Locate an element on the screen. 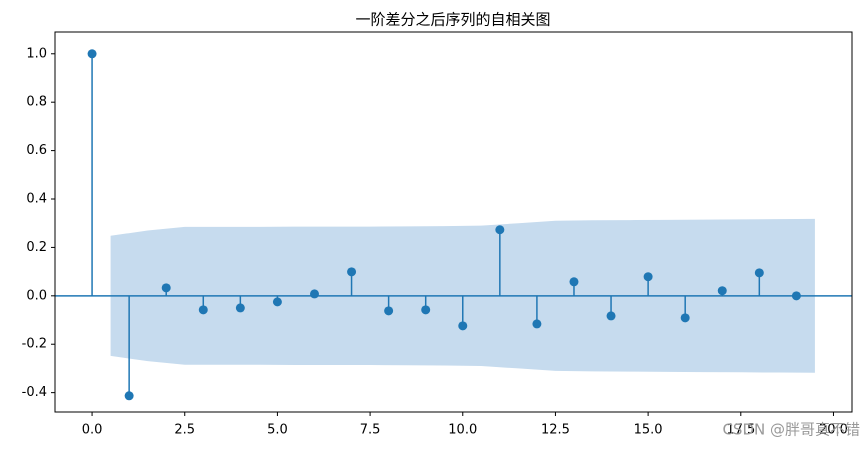  x-tick-label: 12.5 is located at coordinates (555, 430).